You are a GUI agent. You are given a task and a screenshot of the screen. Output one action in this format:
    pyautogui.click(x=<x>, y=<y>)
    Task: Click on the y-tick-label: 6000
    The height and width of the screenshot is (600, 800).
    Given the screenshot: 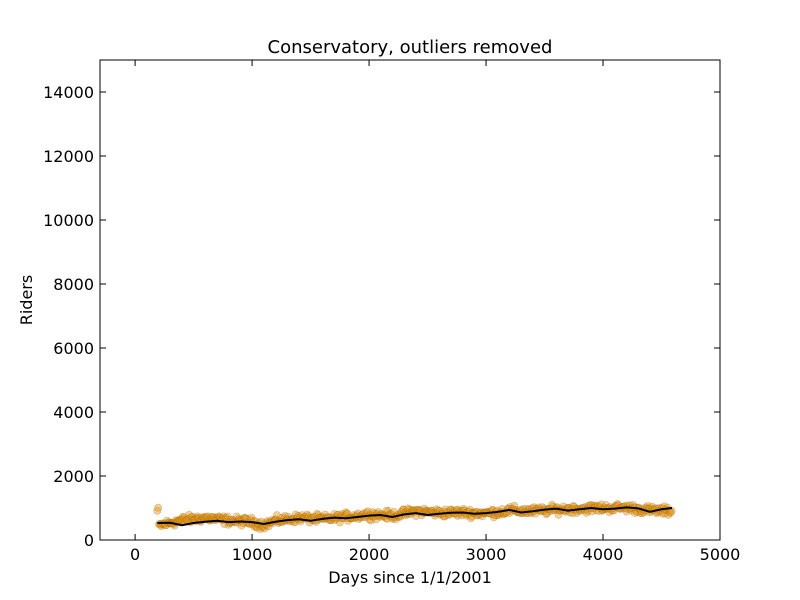 What is the action you would take?
    pyautogui.click(x=73, y=348)
    